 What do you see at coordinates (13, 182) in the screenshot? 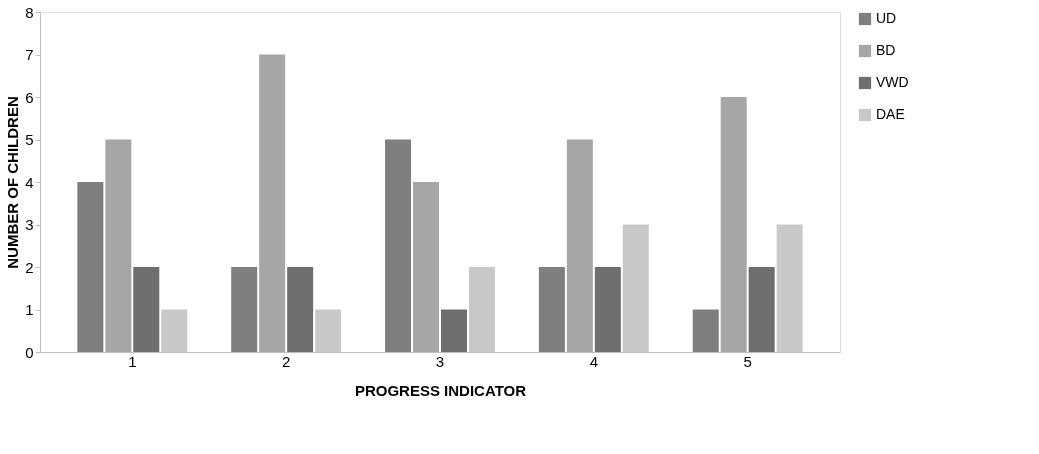
I see `y-axis-title: NUMBER OF CHILDREN` at bounding box center [13, 182].